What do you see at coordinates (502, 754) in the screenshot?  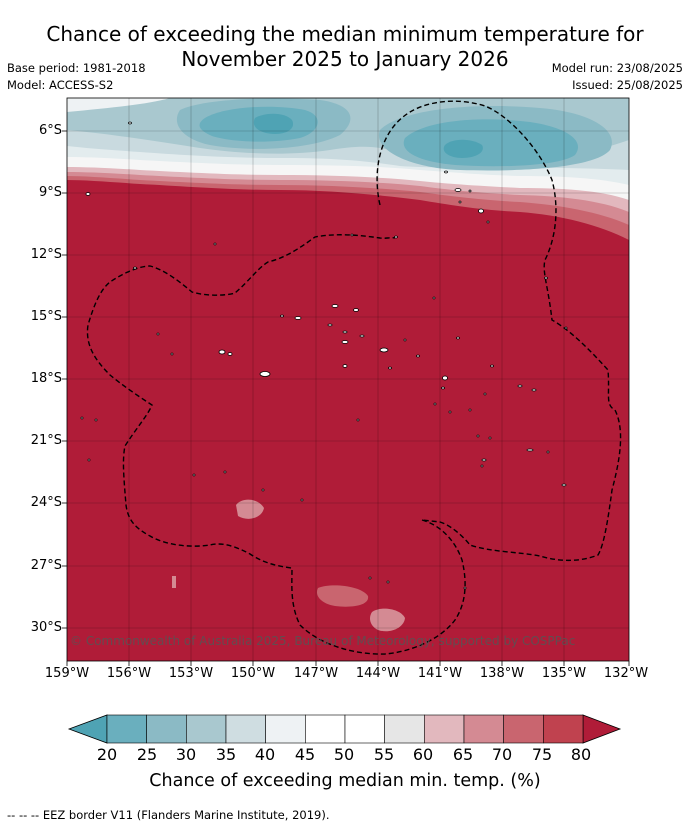 I see `colorbar-tick-label: 70` at bounding box center [502, 754].